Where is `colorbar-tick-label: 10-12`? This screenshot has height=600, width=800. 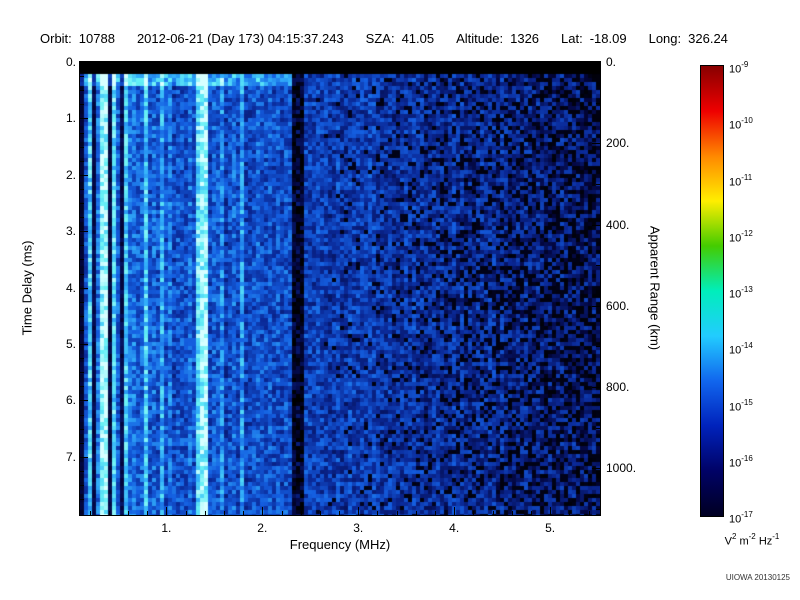 colorbar-tick-label: 10-12 is located at coordinates (741, 236).